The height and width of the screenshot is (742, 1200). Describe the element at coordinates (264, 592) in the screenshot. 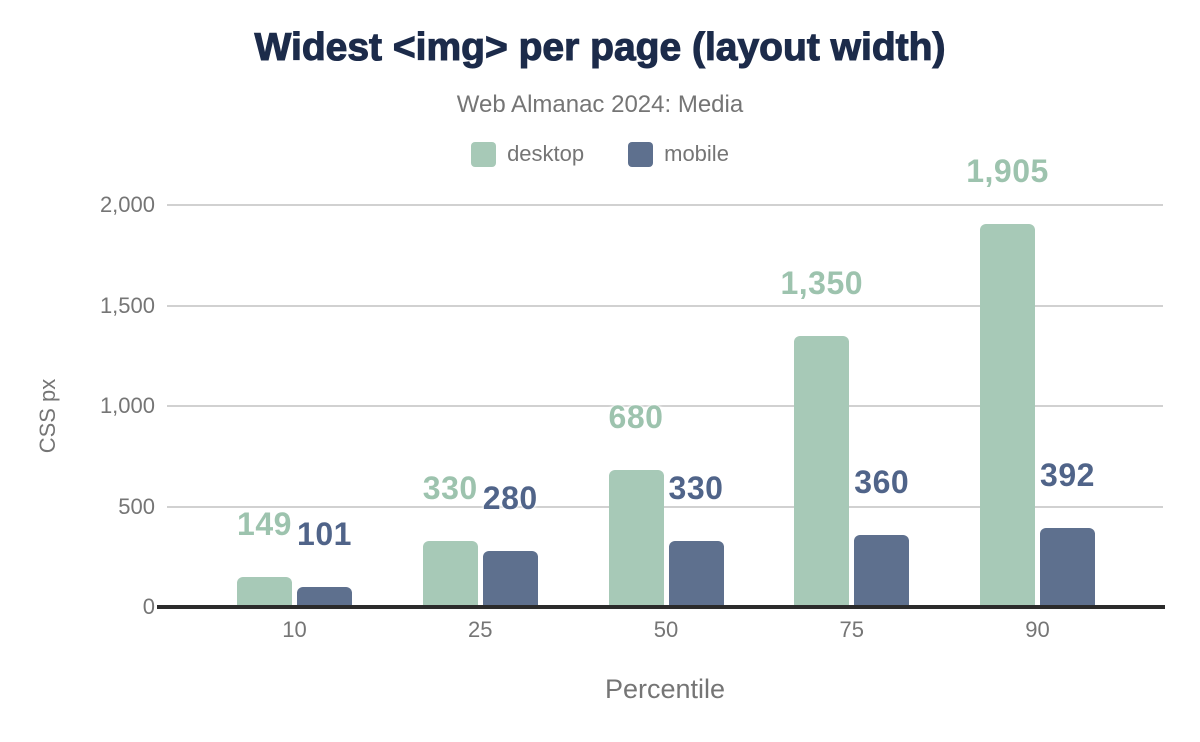

I see `desktop-bar-p10` at that location.